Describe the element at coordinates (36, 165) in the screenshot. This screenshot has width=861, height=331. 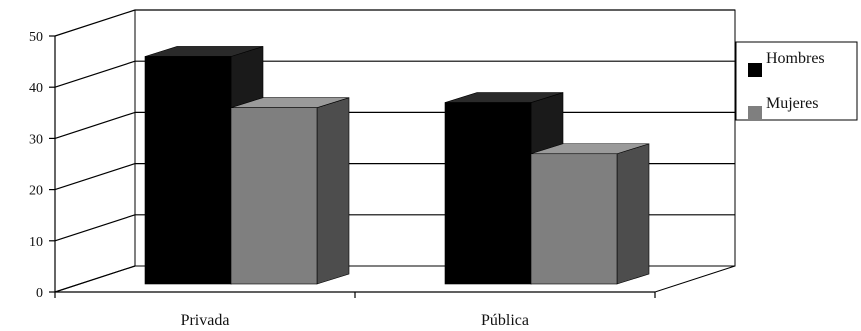
I see `y-tick-labels: 0 10 20 30 40 50` at that location.